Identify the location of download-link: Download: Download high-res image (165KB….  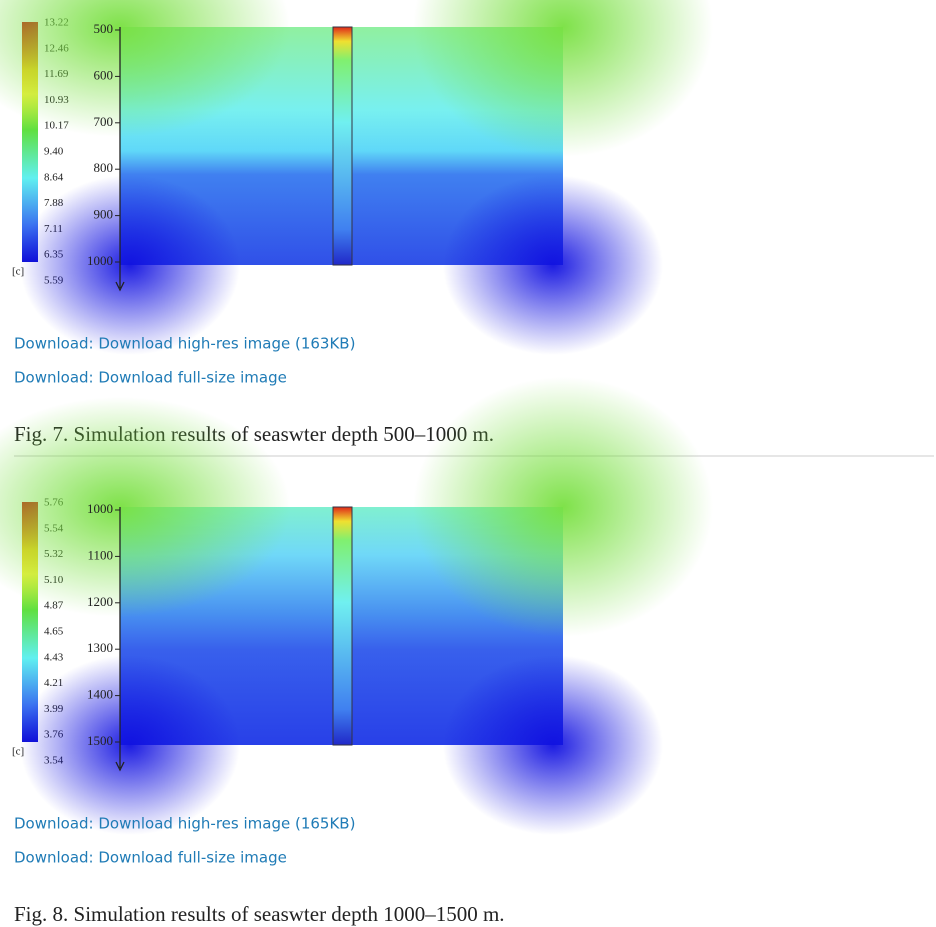
(184, 824).